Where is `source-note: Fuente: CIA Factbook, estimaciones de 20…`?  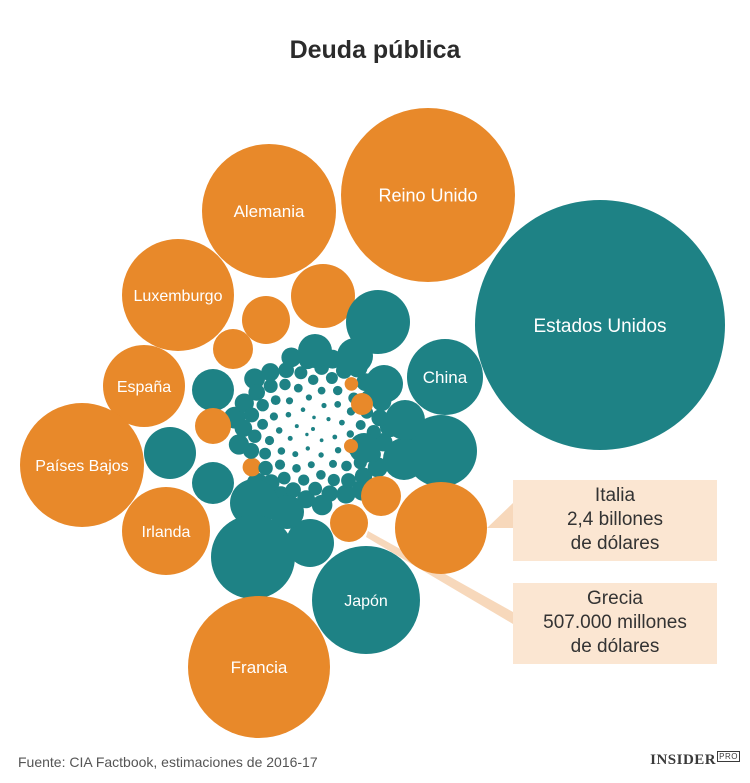 source-note: Fuente: CIA Factbook, estimaciones de 20… is located at coordinates (168, 762).